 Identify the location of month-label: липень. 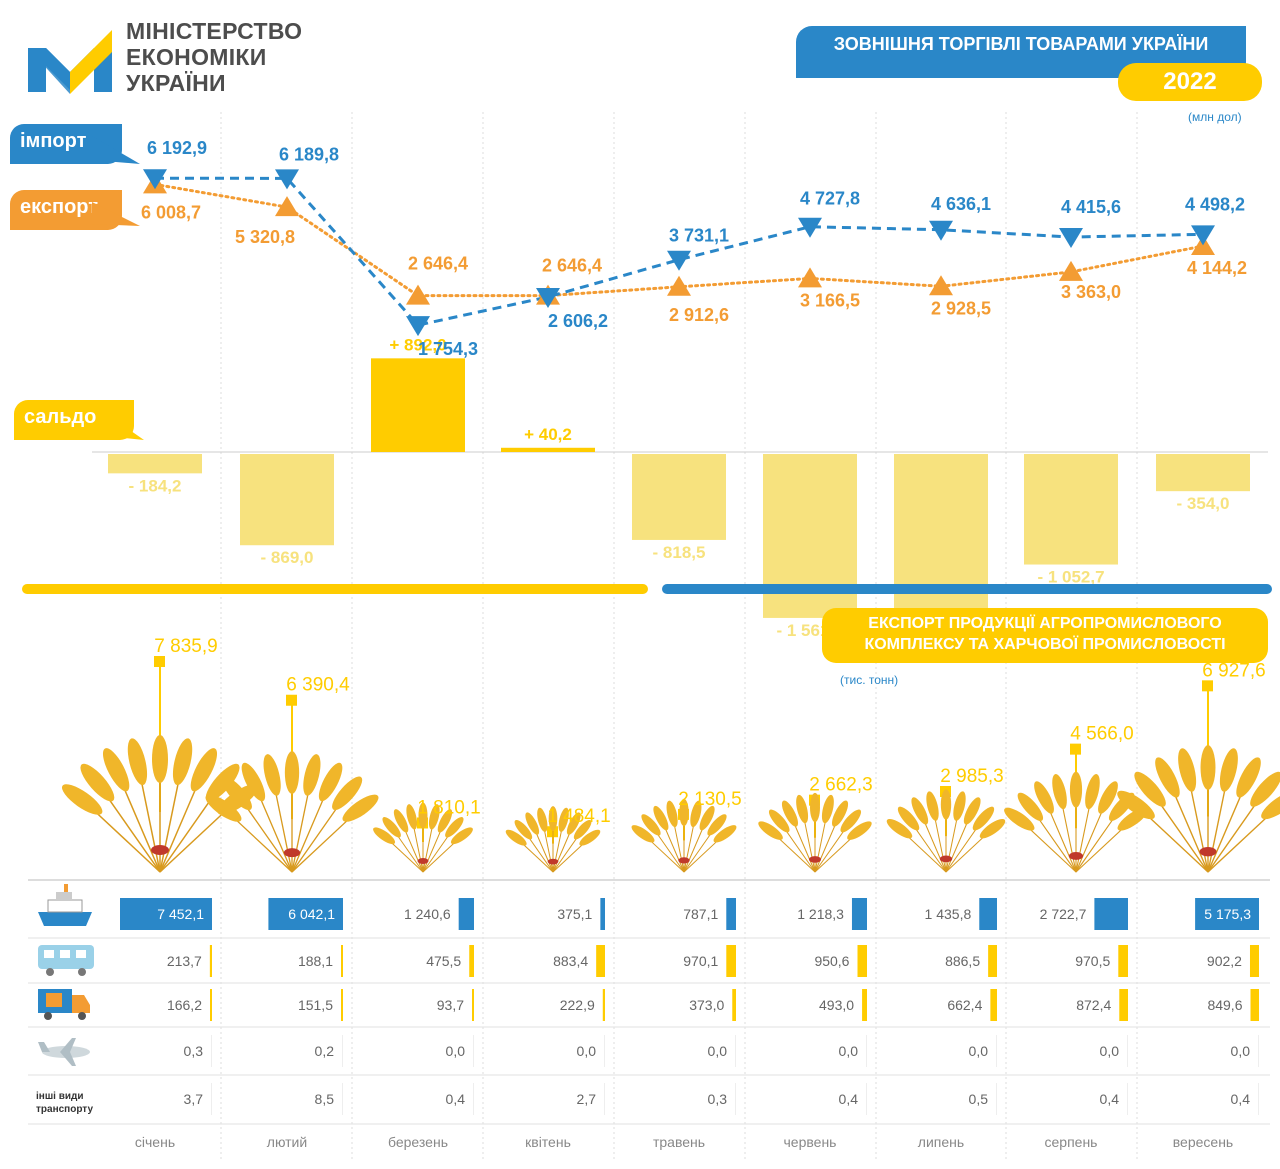
(941, 1142).